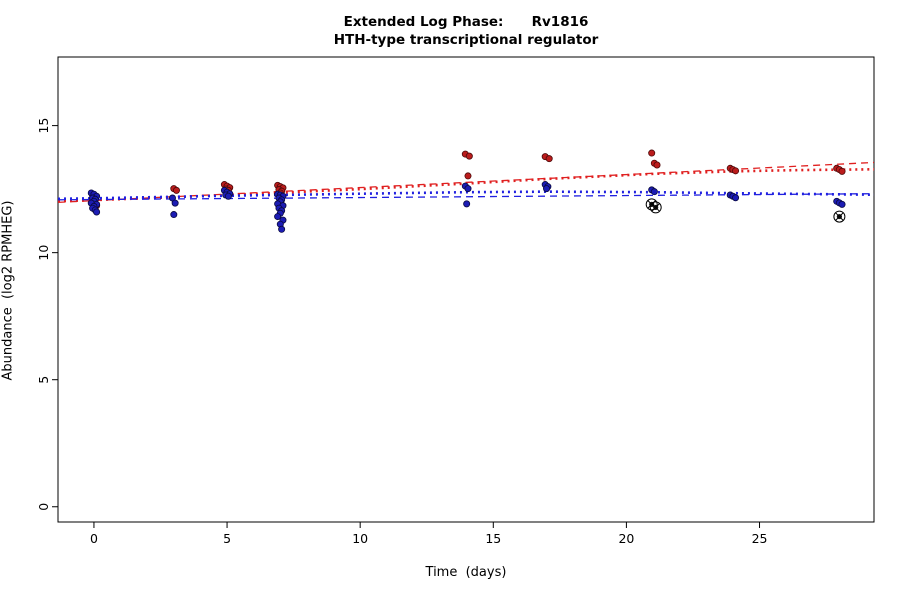 The image size is (900, 600). Describe the element at coordinates (493, 538) in the screenshot. I see `x-tick-label: 15` at that location.